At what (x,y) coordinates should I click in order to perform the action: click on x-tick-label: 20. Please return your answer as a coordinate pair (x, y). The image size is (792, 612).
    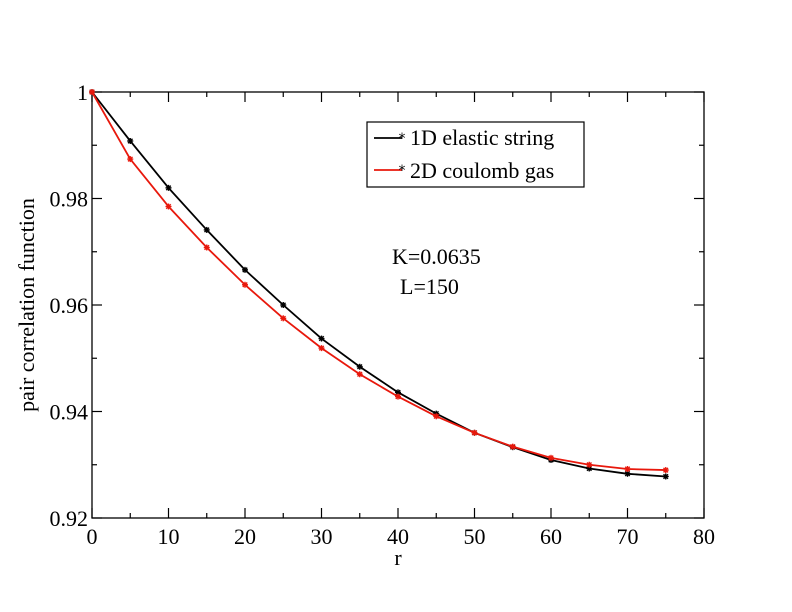
    Looking at the image, I should click on (245, 536).